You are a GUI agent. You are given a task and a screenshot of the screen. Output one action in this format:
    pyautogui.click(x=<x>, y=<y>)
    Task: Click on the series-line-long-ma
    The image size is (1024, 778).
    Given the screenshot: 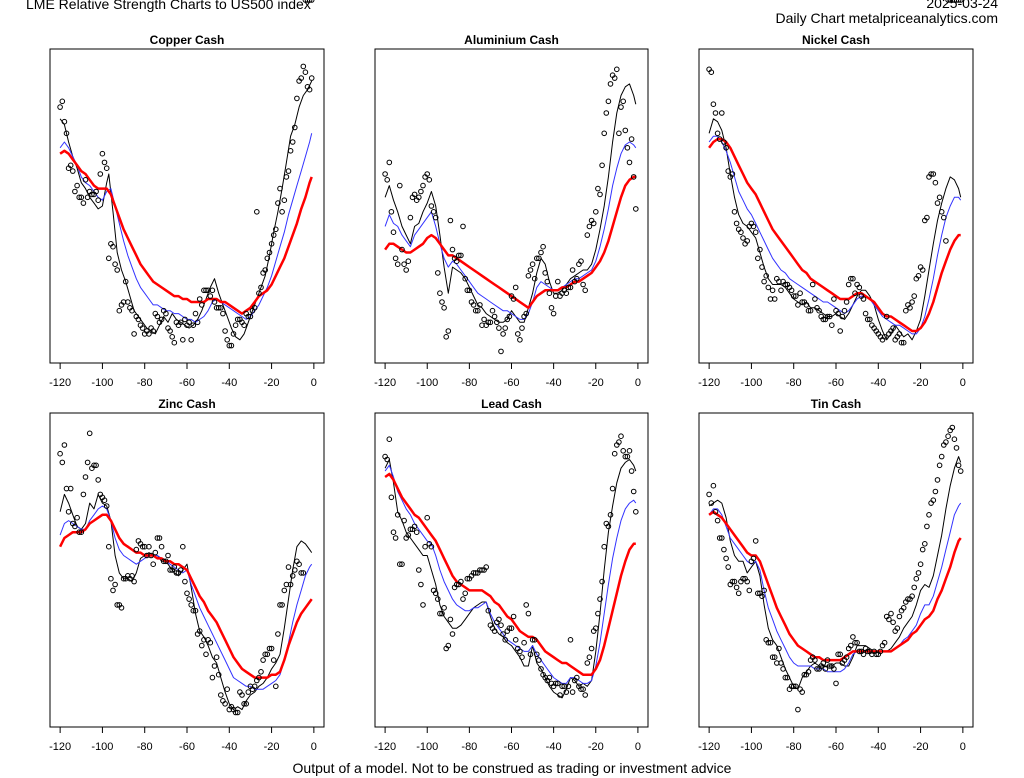 What is the action you would take?
    pyautogui.click(x=510, y=574)
    